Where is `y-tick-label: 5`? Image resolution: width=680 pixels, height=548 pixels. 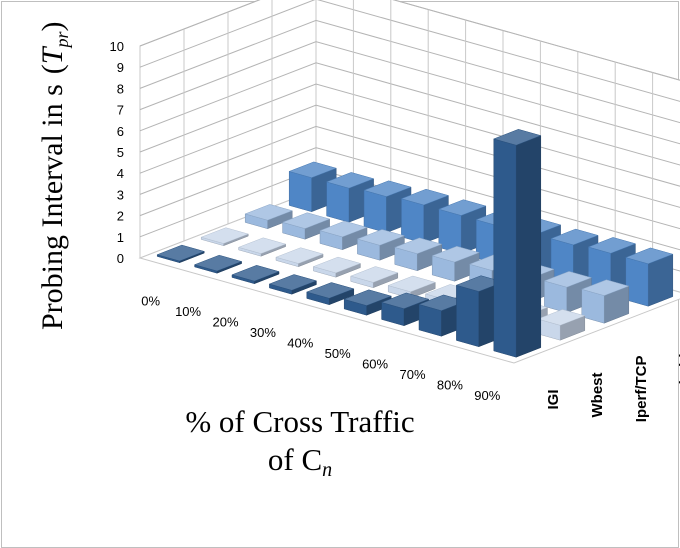
y-tick-label: 5 is located at coordinates (120, 152).